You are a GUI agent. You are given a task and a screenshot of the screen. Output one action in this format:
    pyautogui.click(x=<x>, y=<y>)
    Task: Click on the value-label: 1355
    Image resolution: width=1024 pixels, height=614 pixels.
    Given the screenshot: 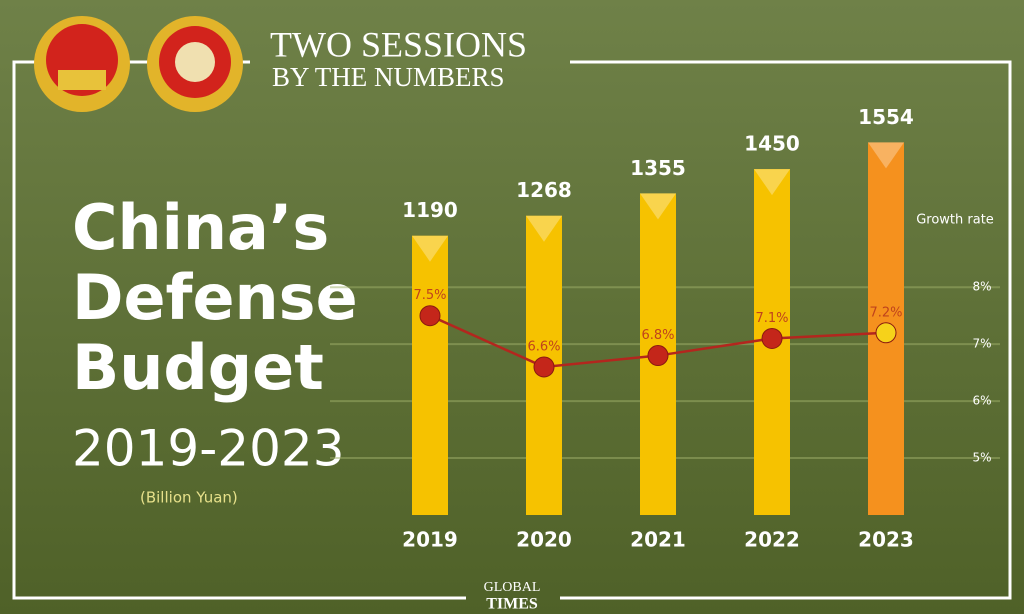 What is the action you would take?
    pyautogui.click(x=658, y=168)
    